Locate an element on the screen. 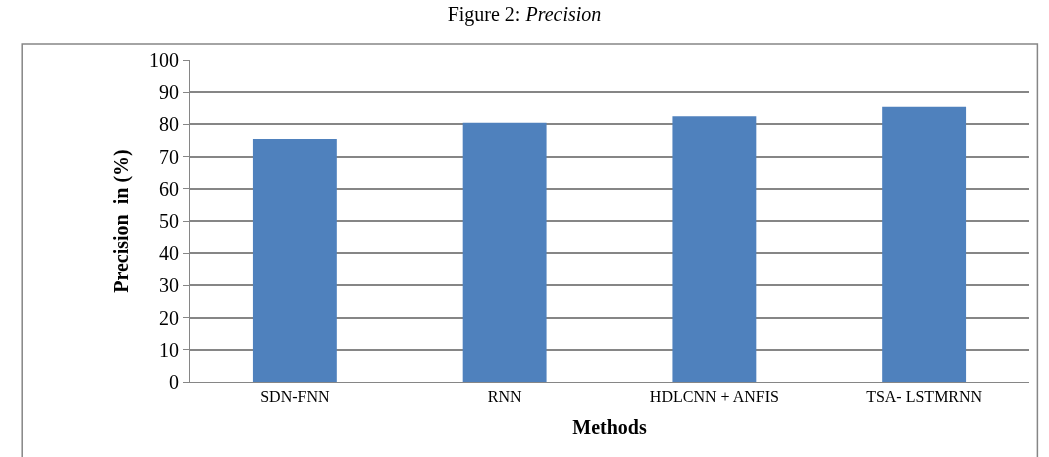 The width and height of the screenshot is (1049, 457). y-tick-label: 40 is located at coordinates (169, 253).